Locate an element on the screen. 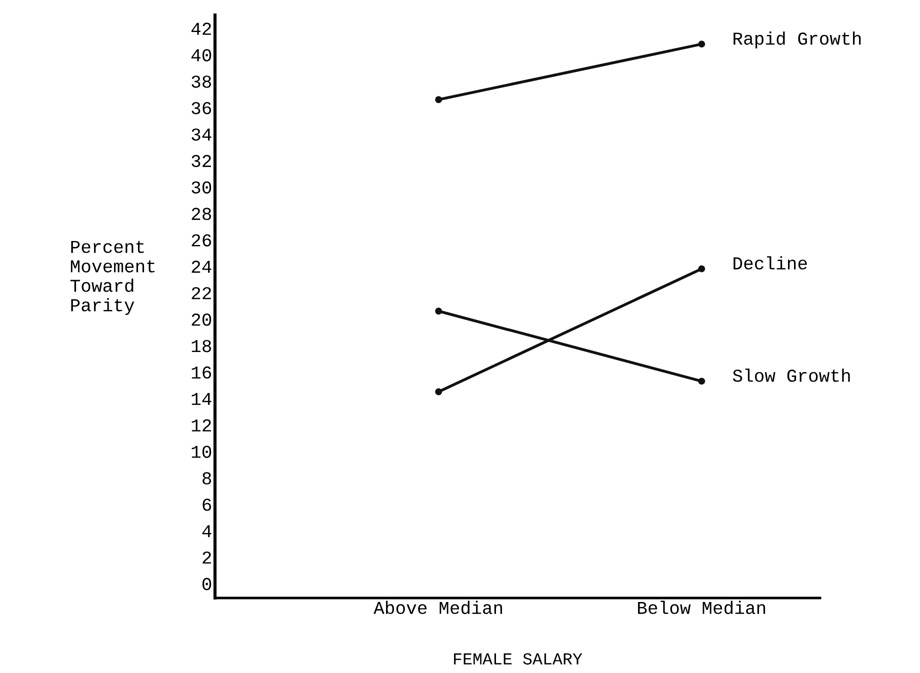 The image size is (920, 673). series-label: Rapid Growth is located at coordinates (797, 40).